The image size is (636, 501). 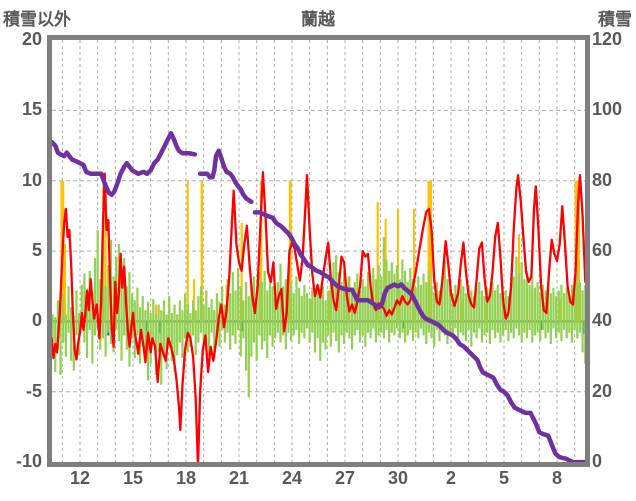 What do you see at coordinates (556, 478) in the screenshot?
I see `x-axis-tick: 8` at bounding box center [556, 478].